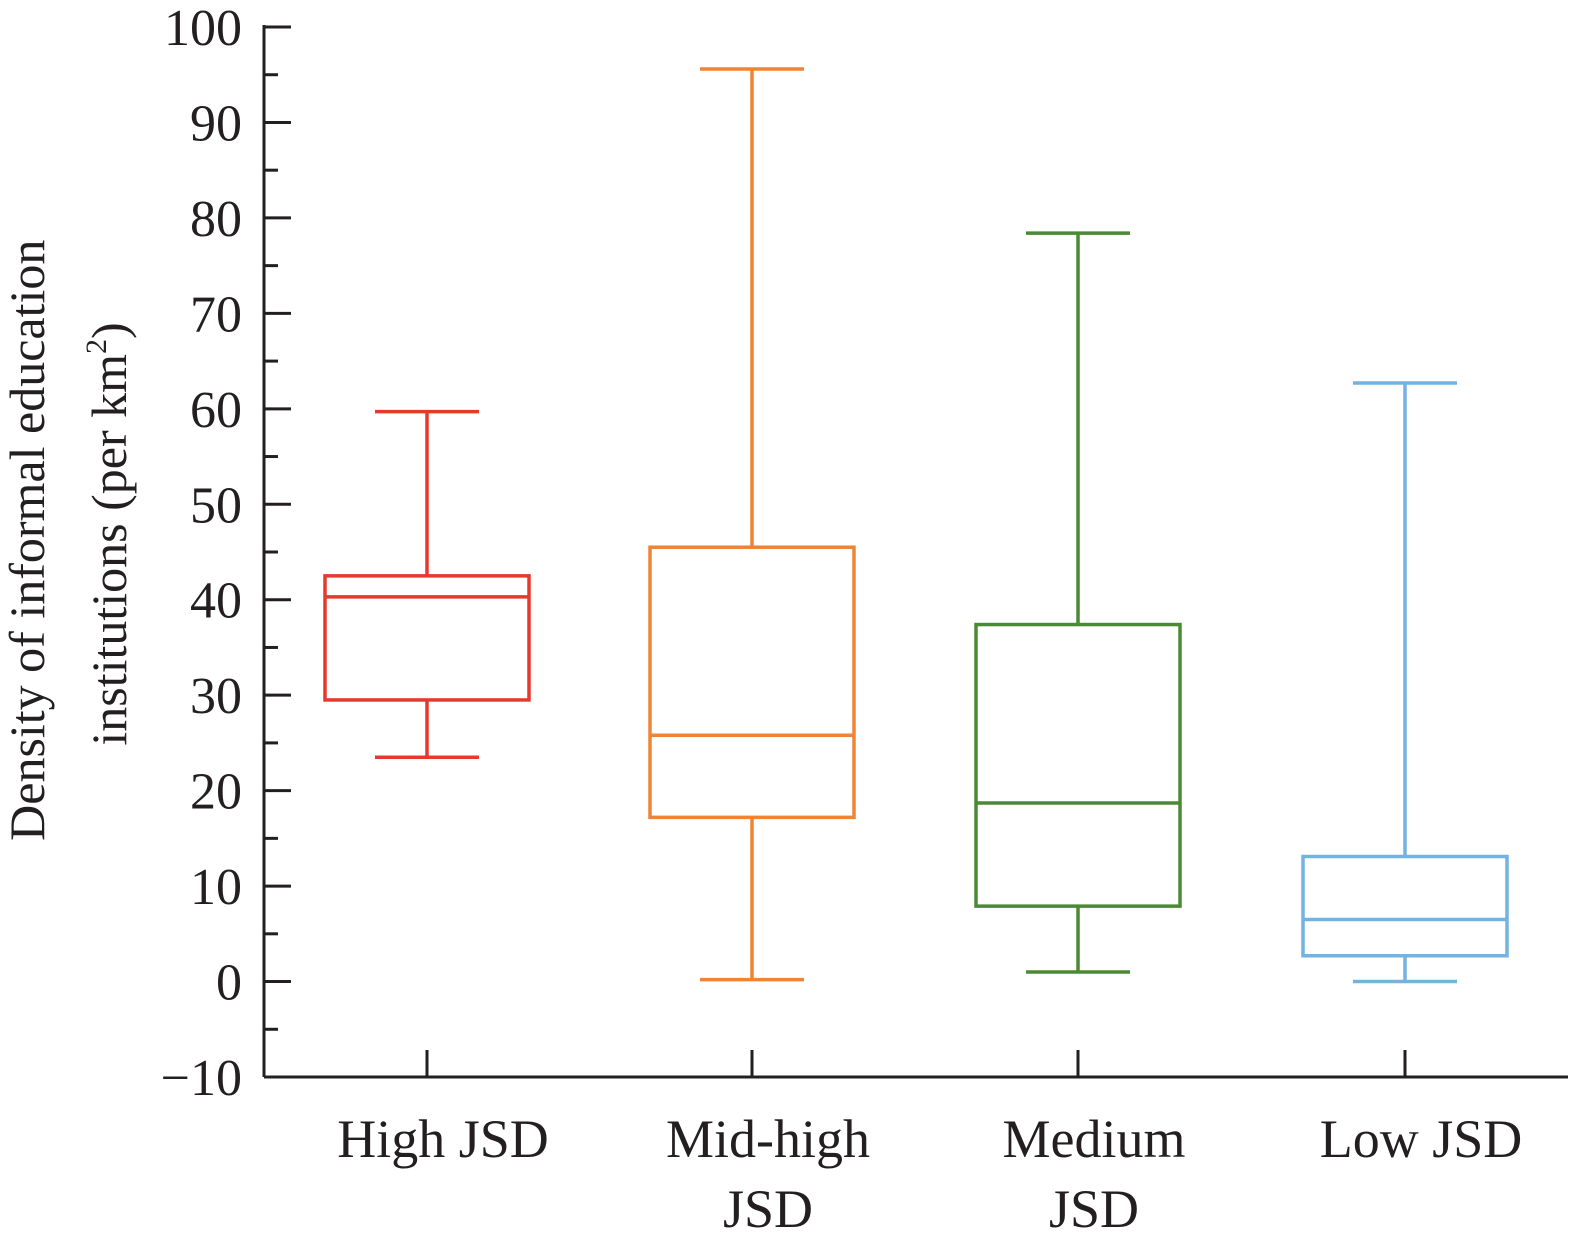 This screenshot has height=1249, width=1587. I want to click on y-axis-label-superscript: 2, so click(96, 346).